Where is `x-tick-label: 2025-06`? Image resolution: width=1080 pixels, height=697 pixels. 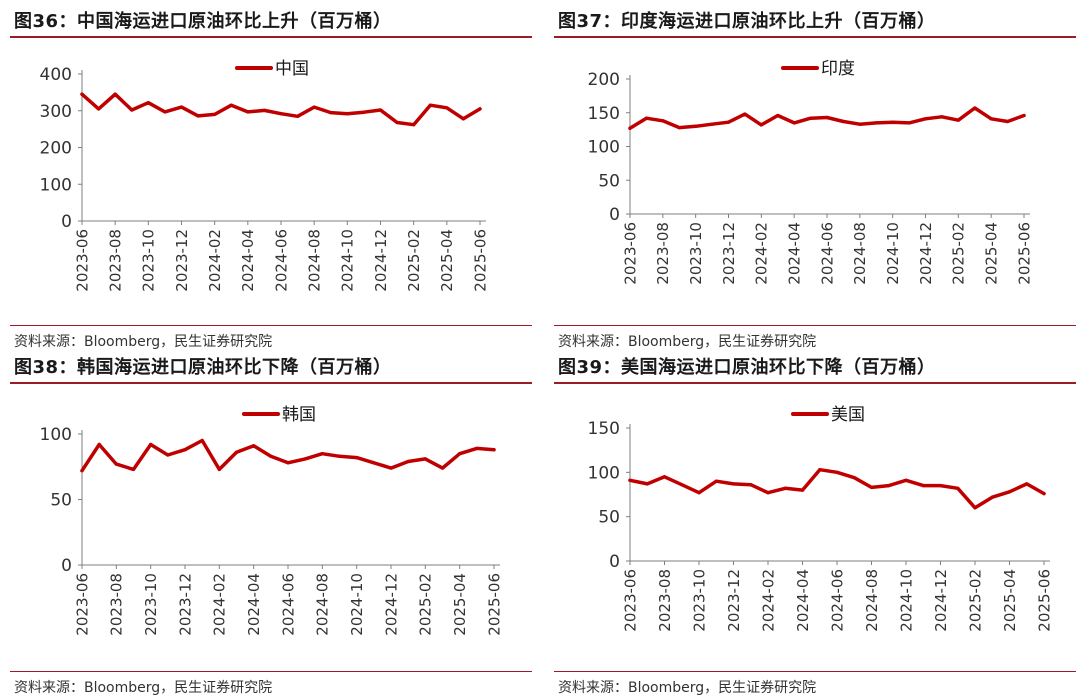
x-tick-label: 2025-06 is located at coordinates (1044, 600).